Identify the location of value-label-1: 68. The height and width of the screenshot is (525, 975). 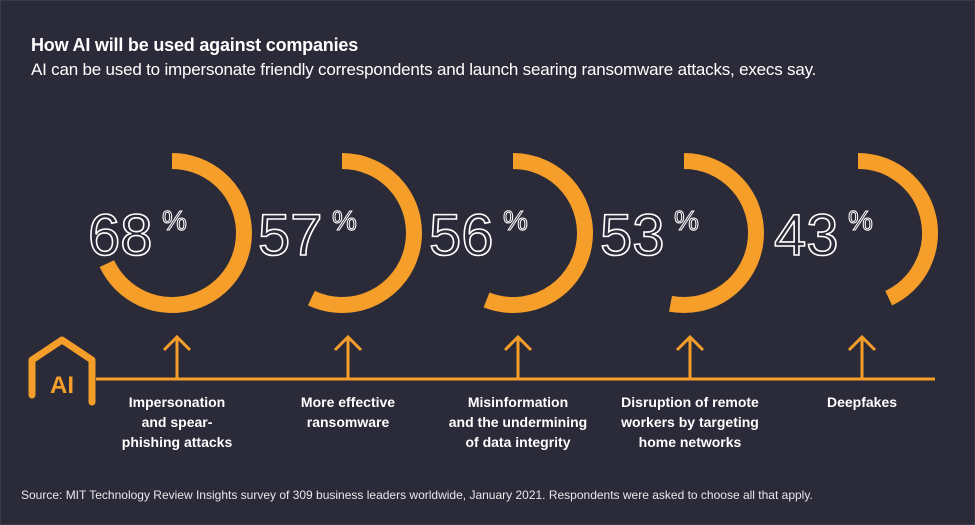
(120, 235).